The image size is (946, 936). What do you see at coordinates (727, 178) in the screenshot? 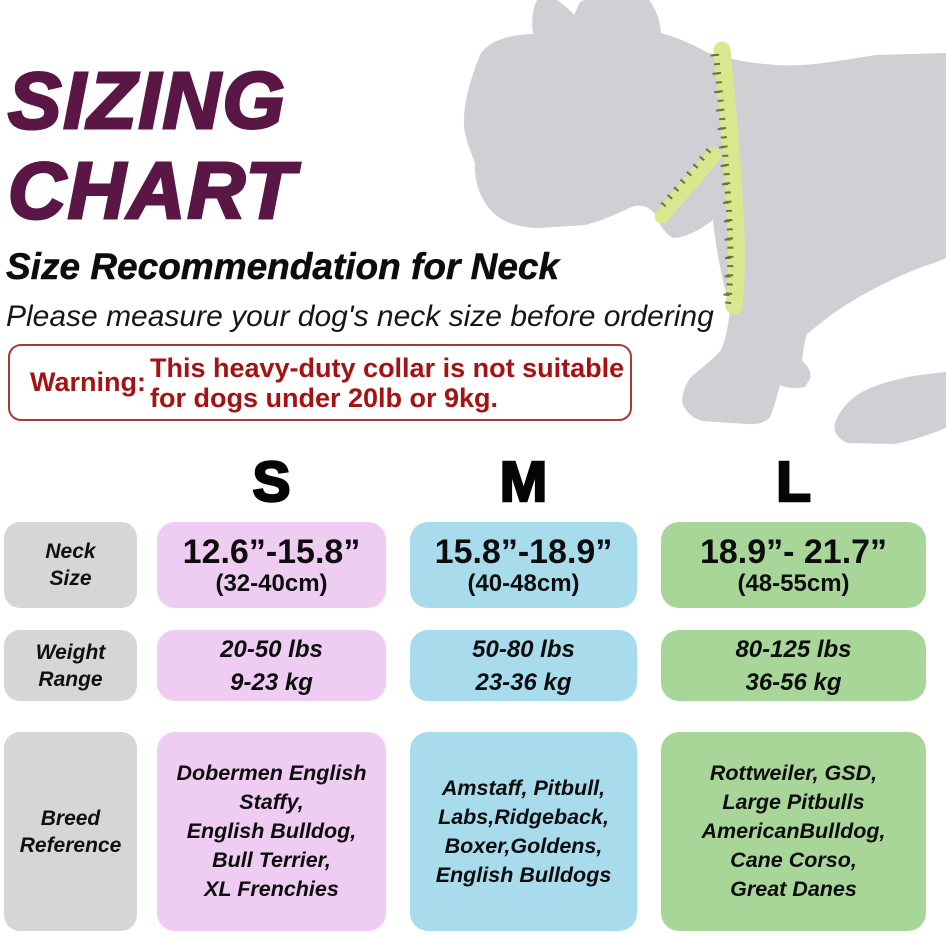
I see `measuring-tape-tick-mask` at bounding box center [727, 178].